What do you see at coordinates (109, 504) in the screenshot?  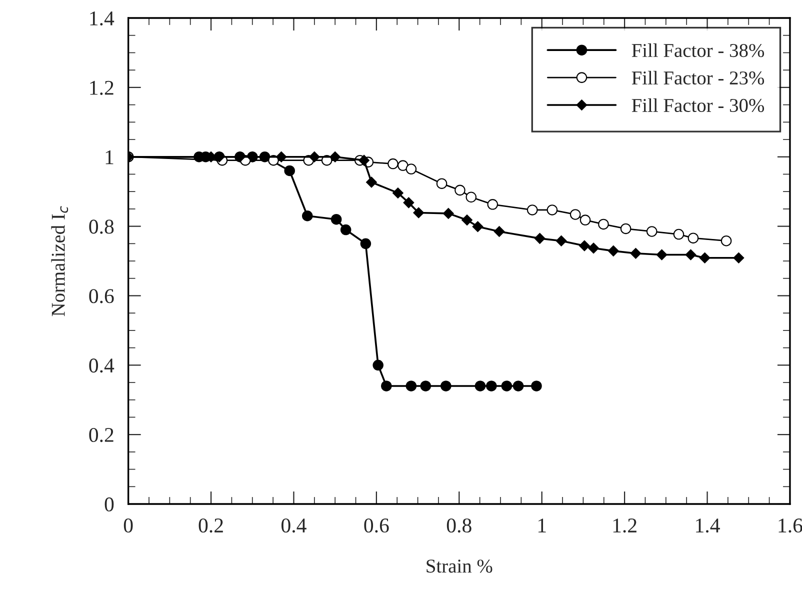 I see `y-tick-label: 0` at bounding box center [109, 504].